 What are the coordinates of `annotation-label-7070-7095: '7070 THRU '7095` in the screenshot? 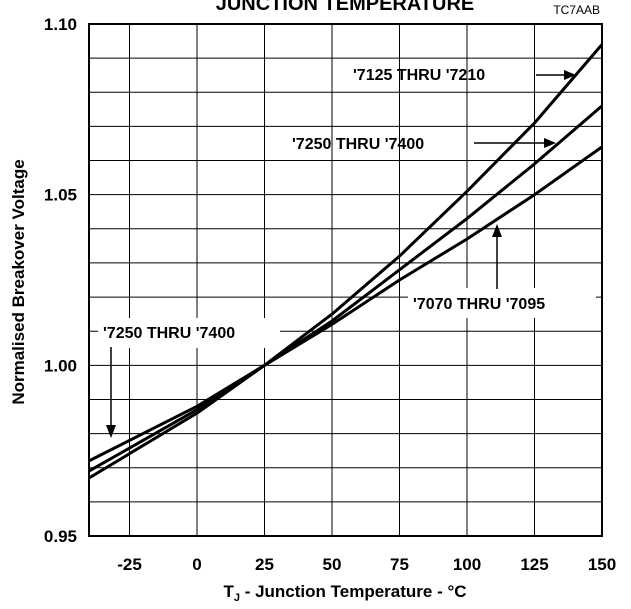 It's located at (479, 304).